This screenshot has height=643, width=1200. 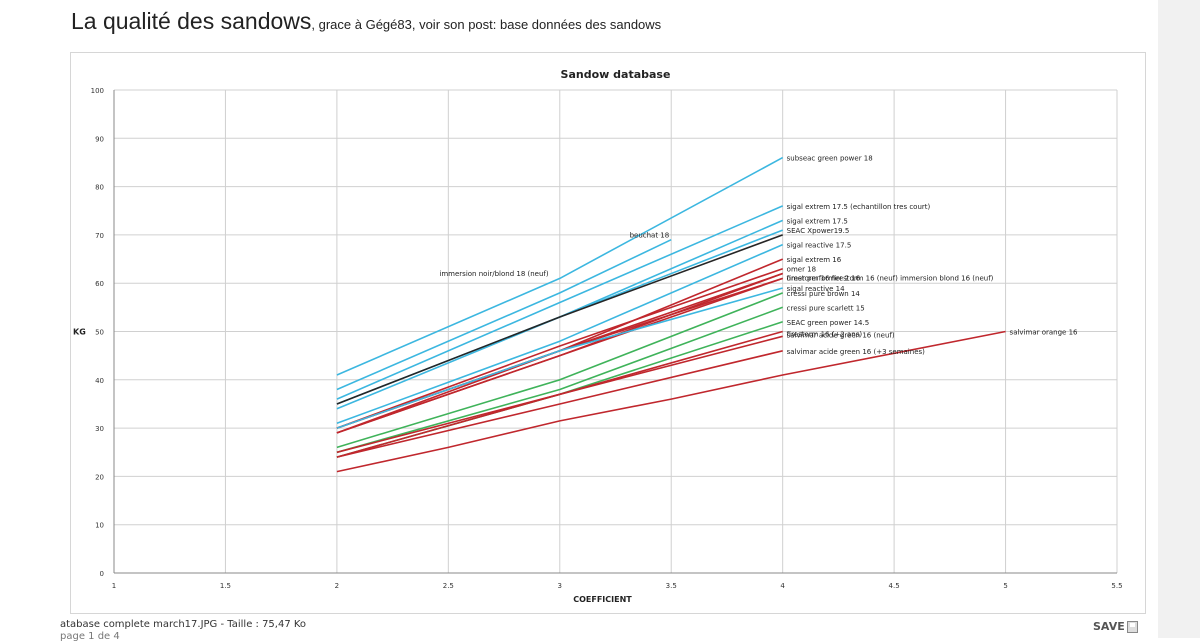 I want to click on y-tick-label: 40, so click(x=99, y=381).